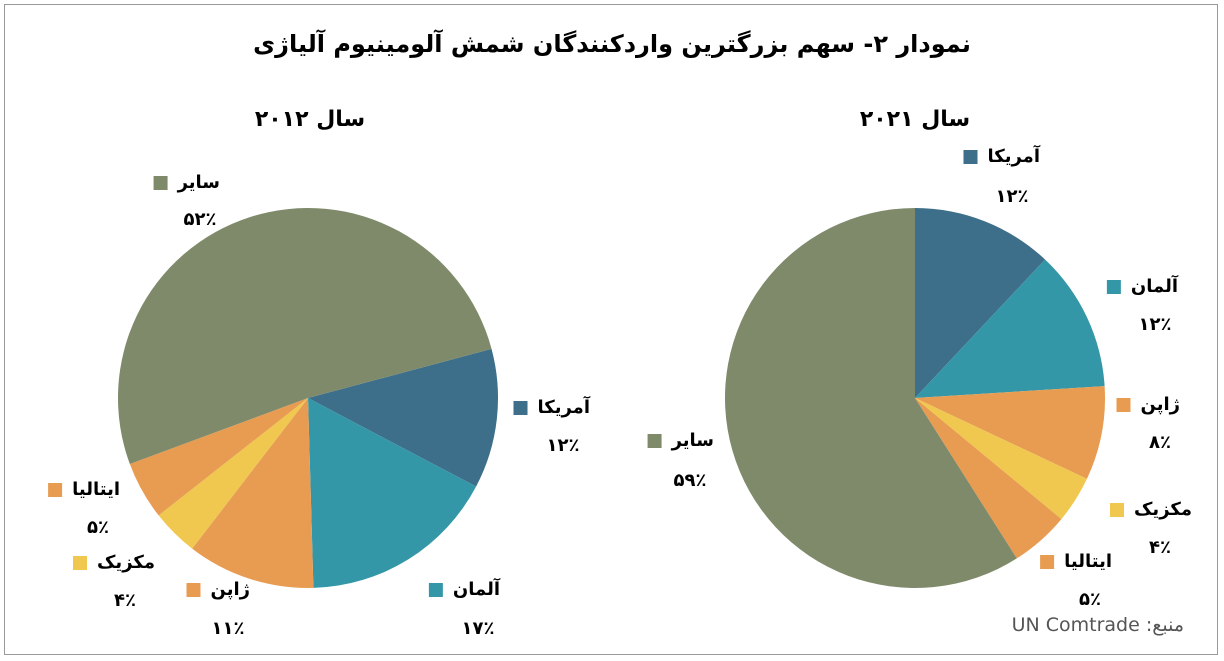 The width and height of the screenshot is (1224, 661). Describe the element at coordinates (200, 219) in the screenshot. I see `value-label: ۵۲٪` at that location.